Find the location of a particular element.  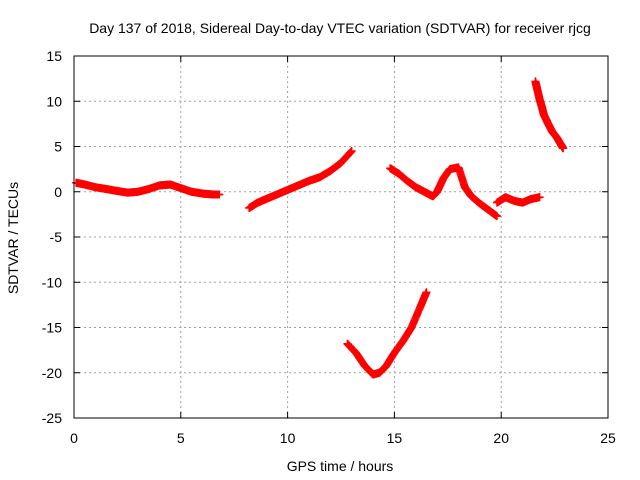

y-axis-label: SDTVAR / TECUs is located at coordinates (13, 238).